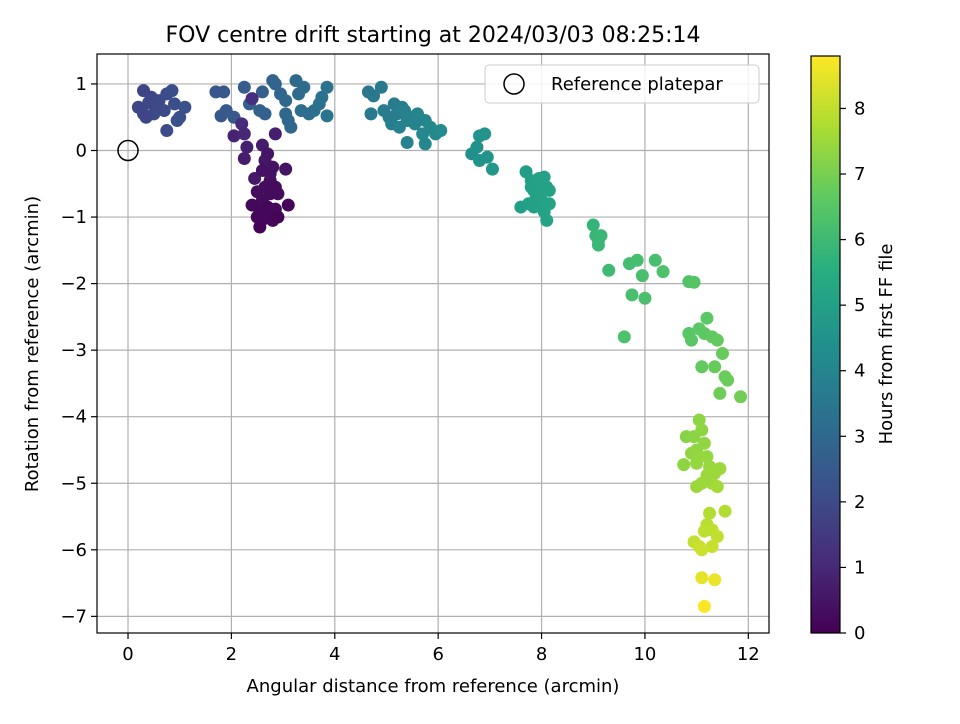  Describe the element at coordinates (73, 616) in the screenshot. I see `y-tick-label: −7` at that location.